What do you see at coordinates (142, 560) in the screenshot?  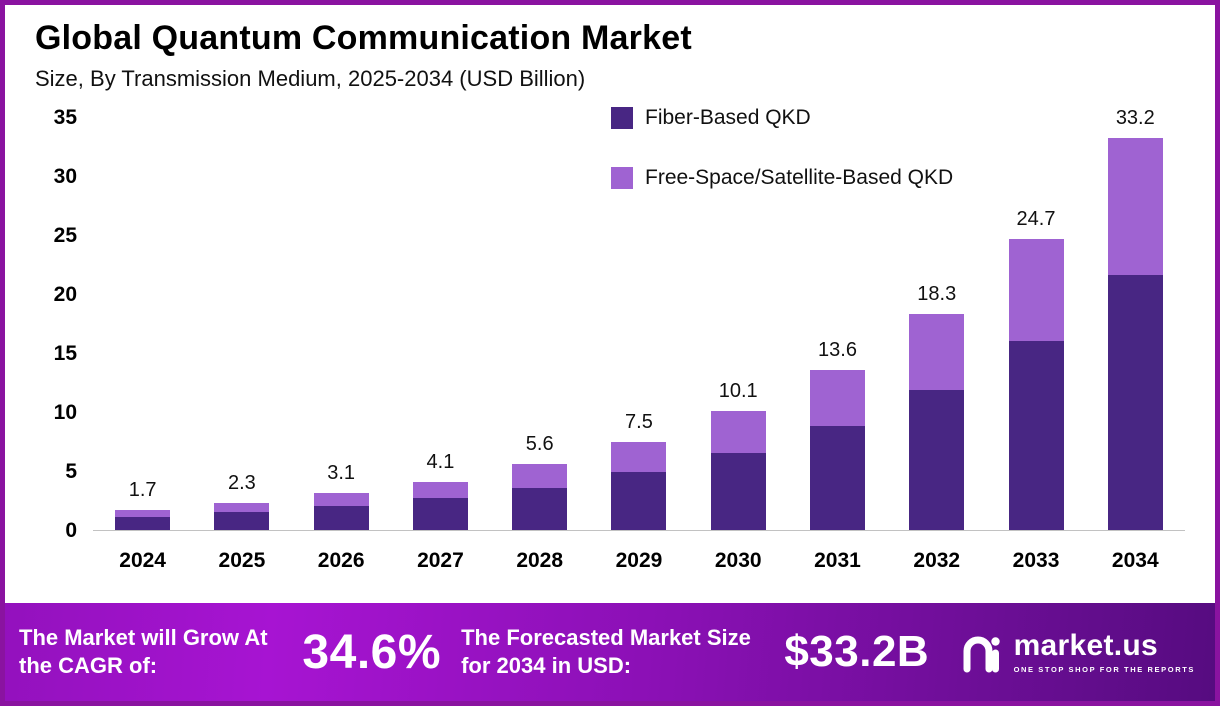 I see `x-tick-label: 2024` at bounding box center [142, 560].